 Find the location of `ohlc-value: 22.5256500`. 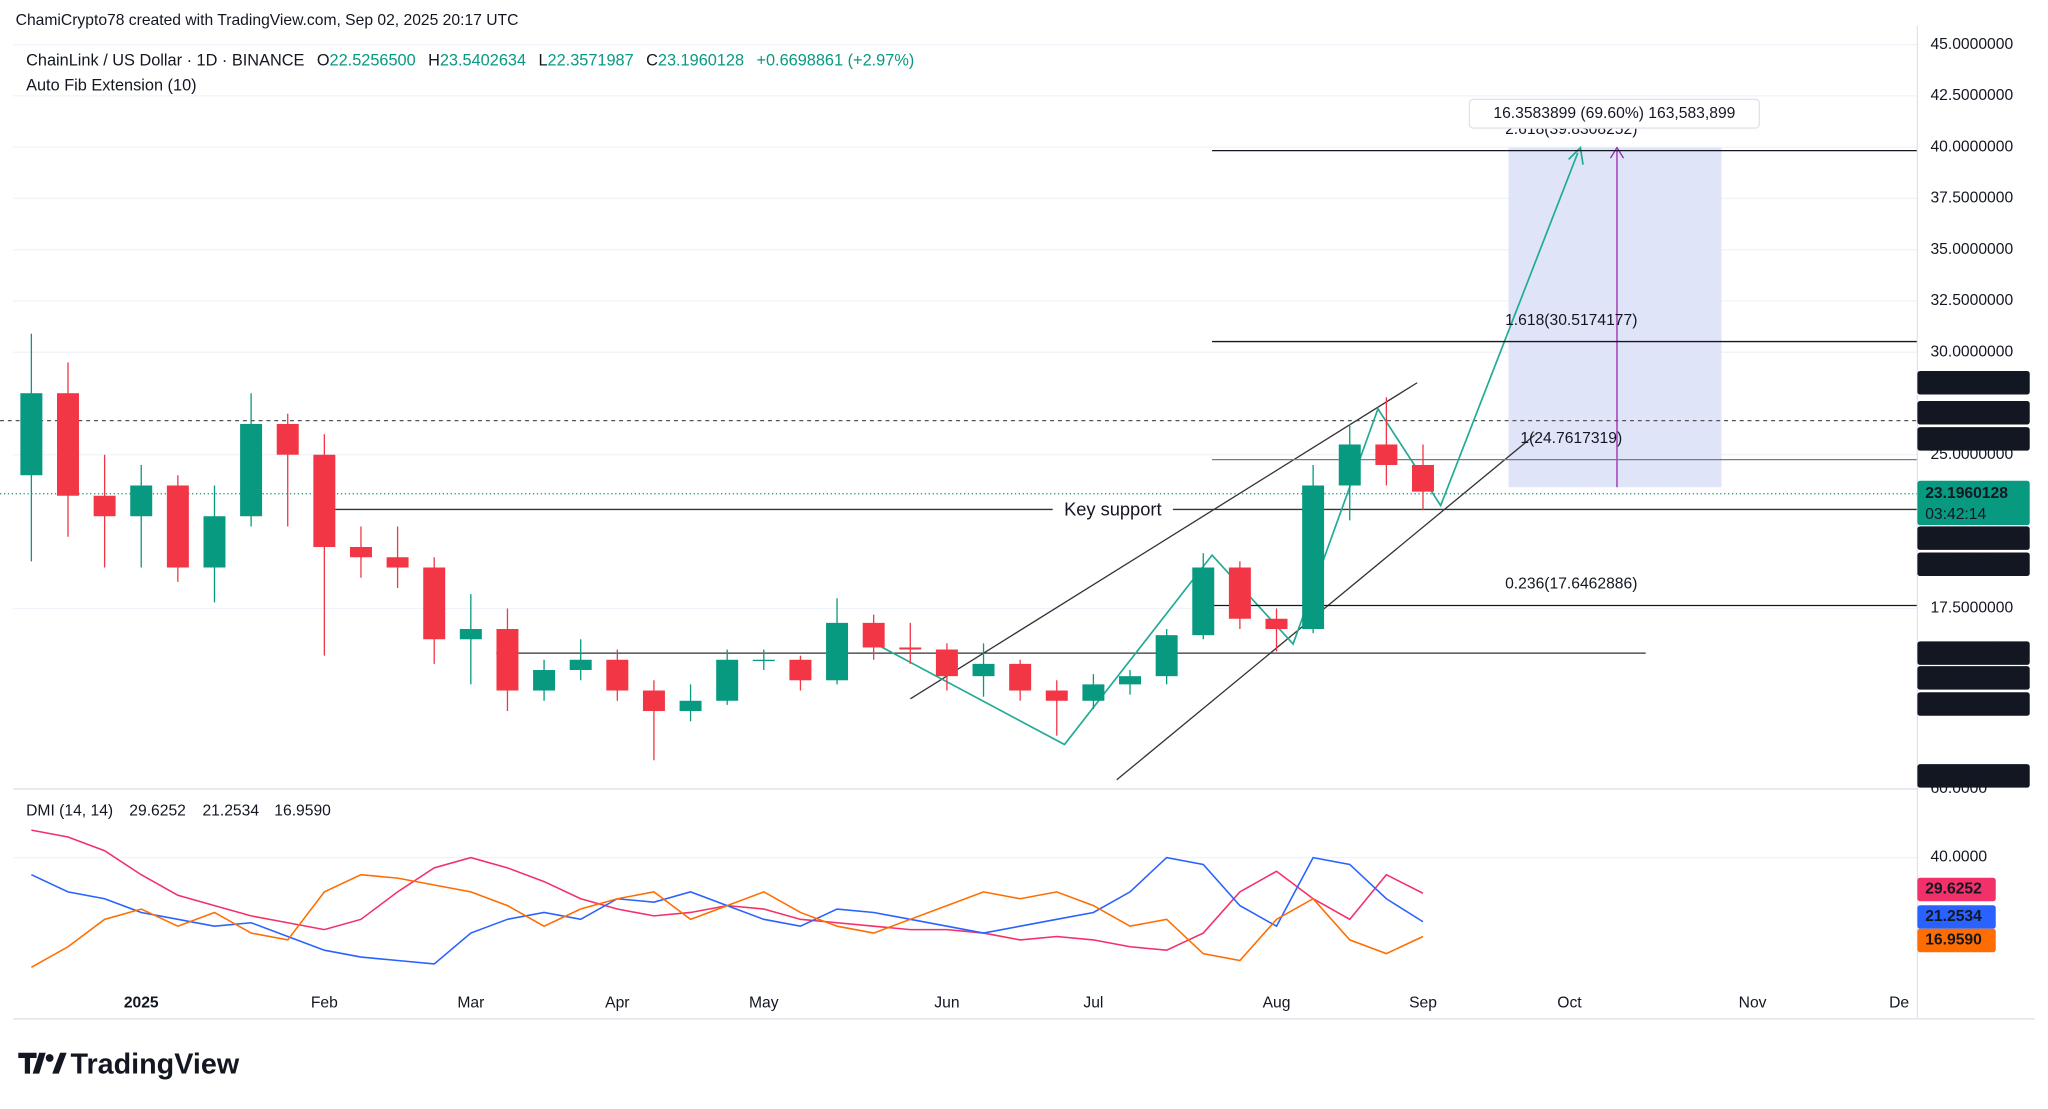

ohlc-value: 22.5256500 is located at coordinates (373, 61).